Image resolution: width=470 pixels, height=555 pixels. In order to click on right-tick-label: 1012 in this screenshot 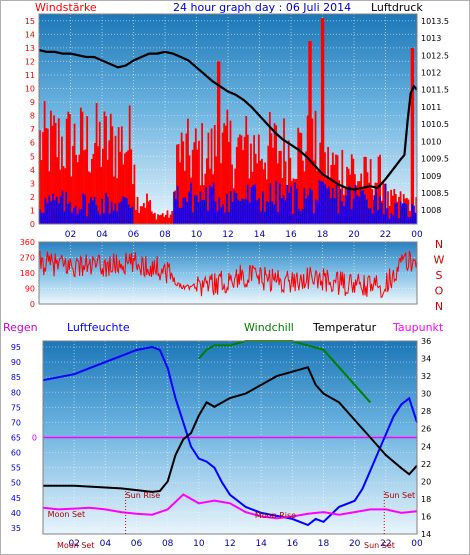, I will do `click(431, 73)`.